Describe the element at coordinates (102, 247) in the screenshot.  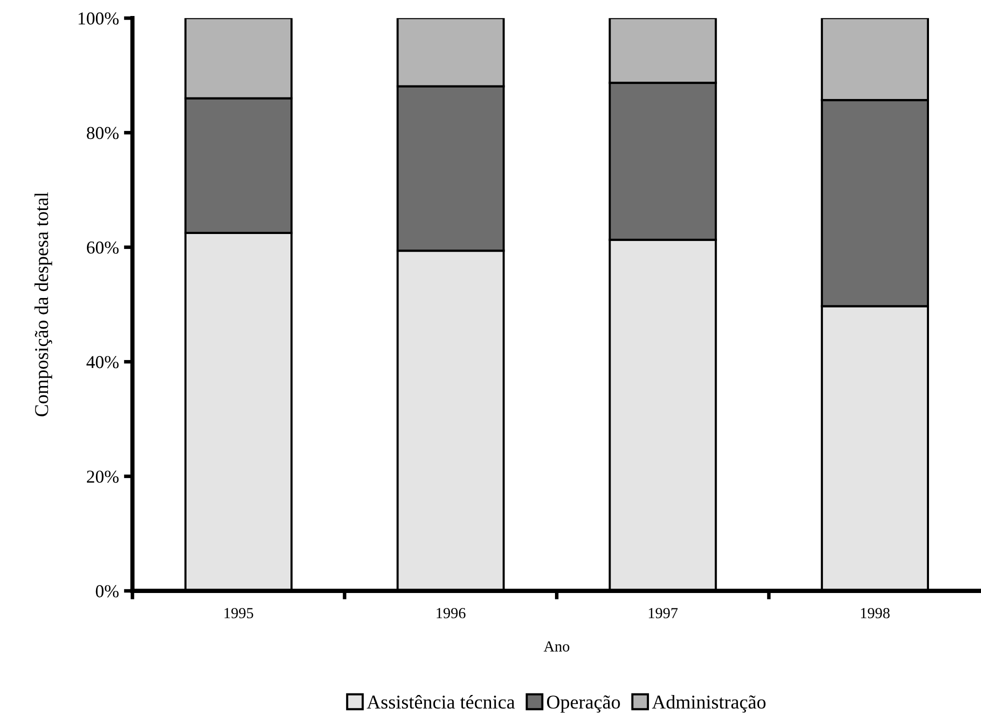
I see `y-tick-label: 60%` at that location.